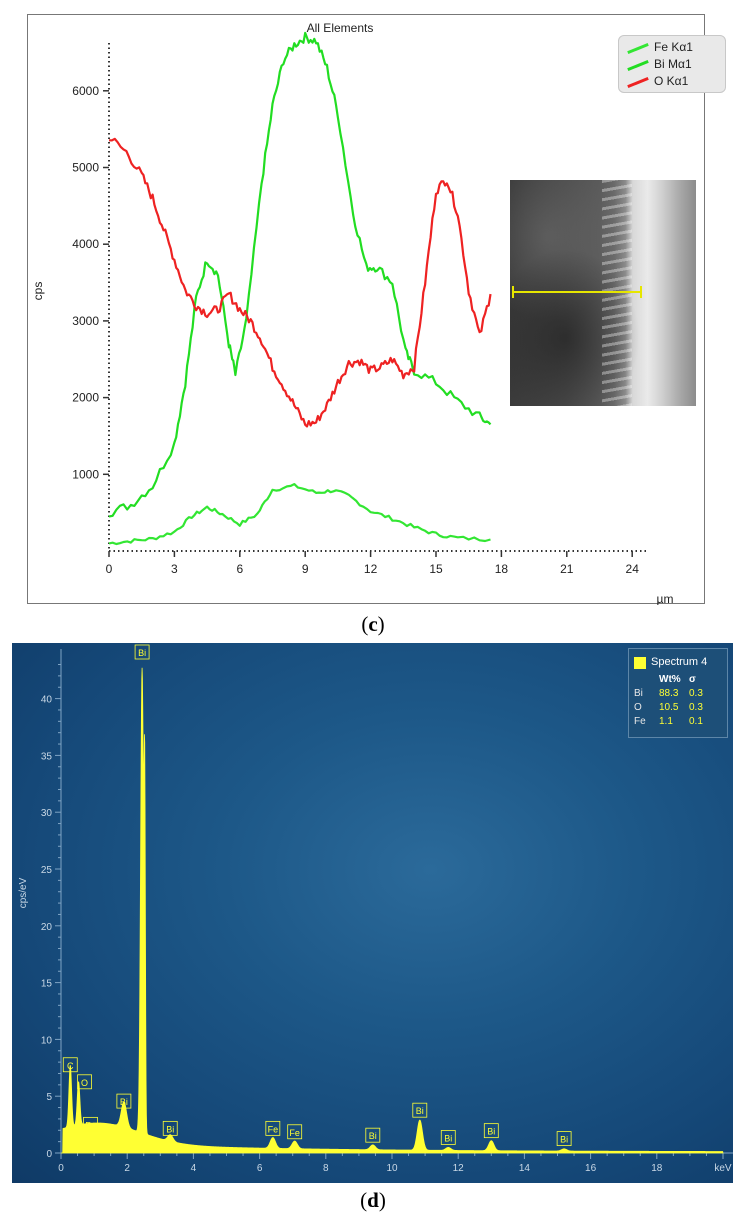 Image resolution: width=746 pixels, height=1220 pixels. I want to click on y-tick-label: 35, so click(47, 756).